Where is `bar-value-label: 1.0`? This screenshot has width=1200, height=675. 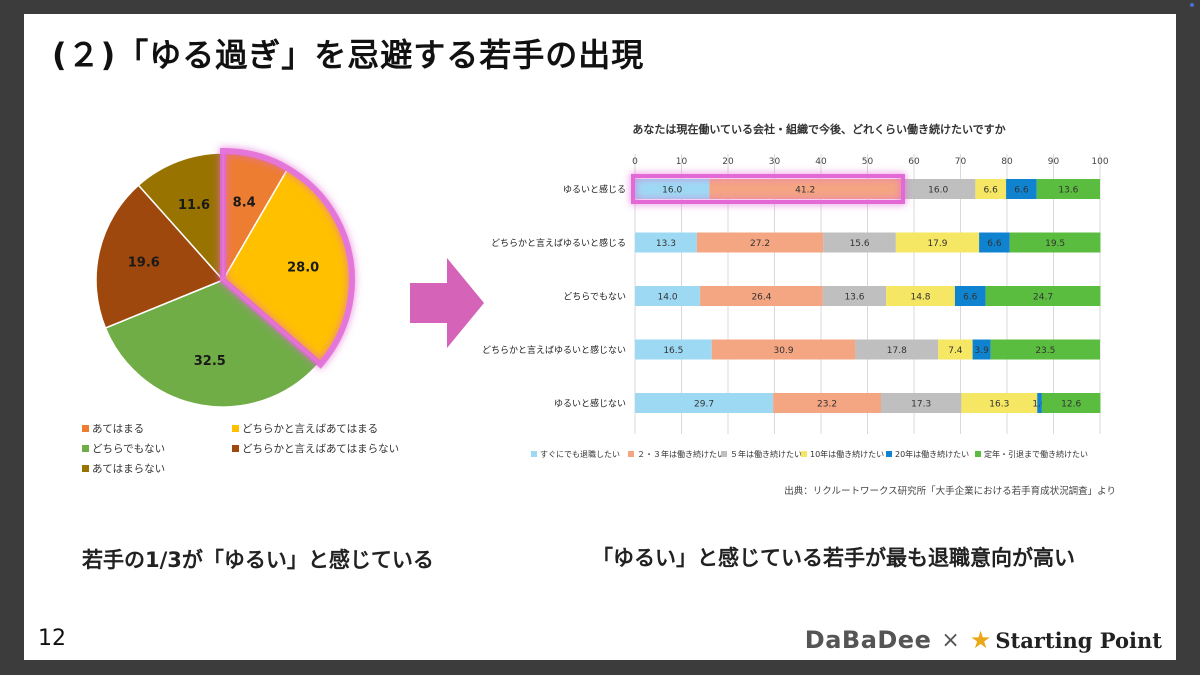 bar-value-label: 1.0 is located at coordinates (1039, 405).